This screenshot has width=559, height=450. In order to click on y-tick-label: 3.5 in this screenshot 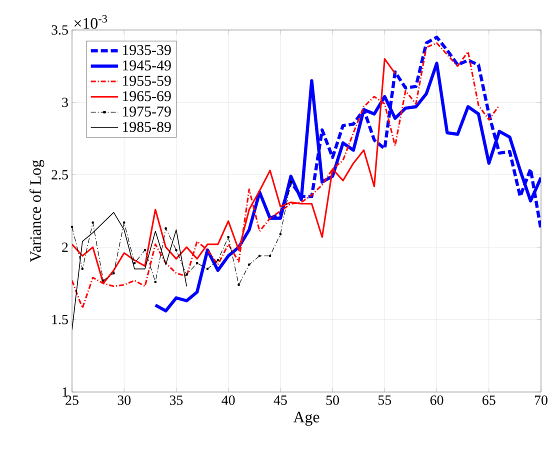, I will do `click(60, 30)`.